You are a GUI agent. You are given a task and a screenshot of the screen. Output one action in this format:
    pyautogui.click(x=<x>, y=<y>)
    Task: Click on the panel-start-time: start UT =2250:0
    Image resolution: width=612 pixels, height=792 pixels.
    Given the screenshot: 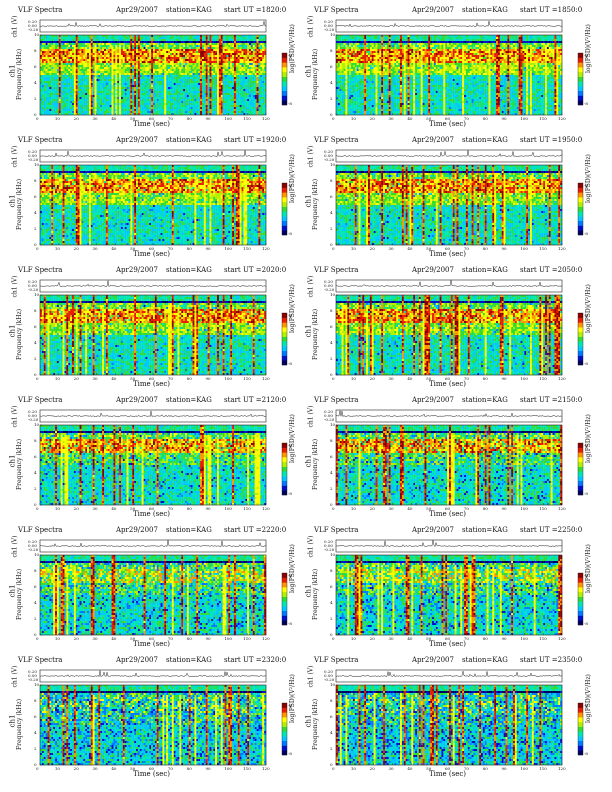 What is the action you would take?
    pyautogui.click(x=551, y=530)
    